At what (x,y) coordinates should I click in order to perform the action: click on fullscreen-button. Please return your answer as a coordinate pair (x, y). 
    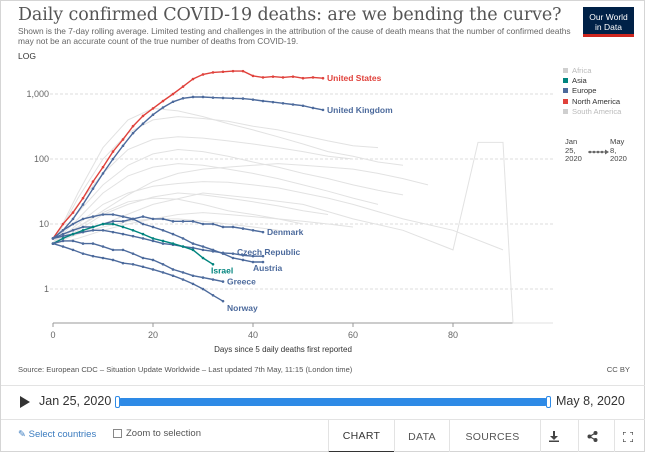
    Looking at the image, I should click on (627, 436).